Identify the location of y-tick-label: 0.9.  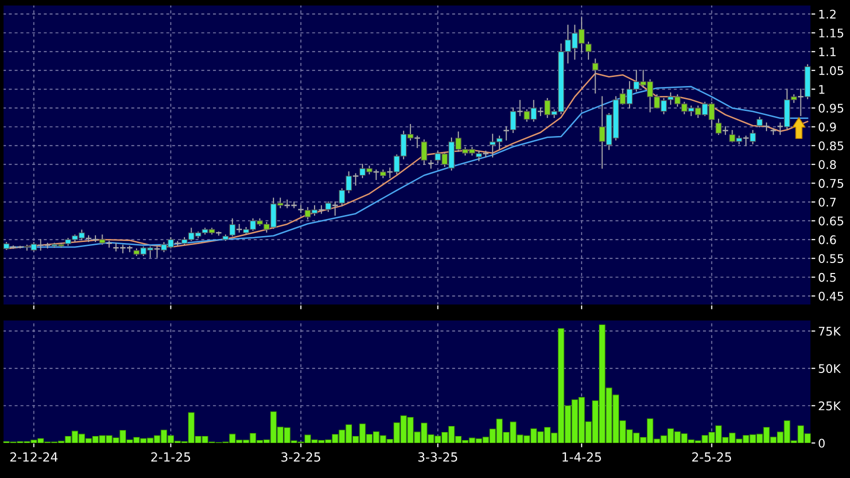
(827, 127).